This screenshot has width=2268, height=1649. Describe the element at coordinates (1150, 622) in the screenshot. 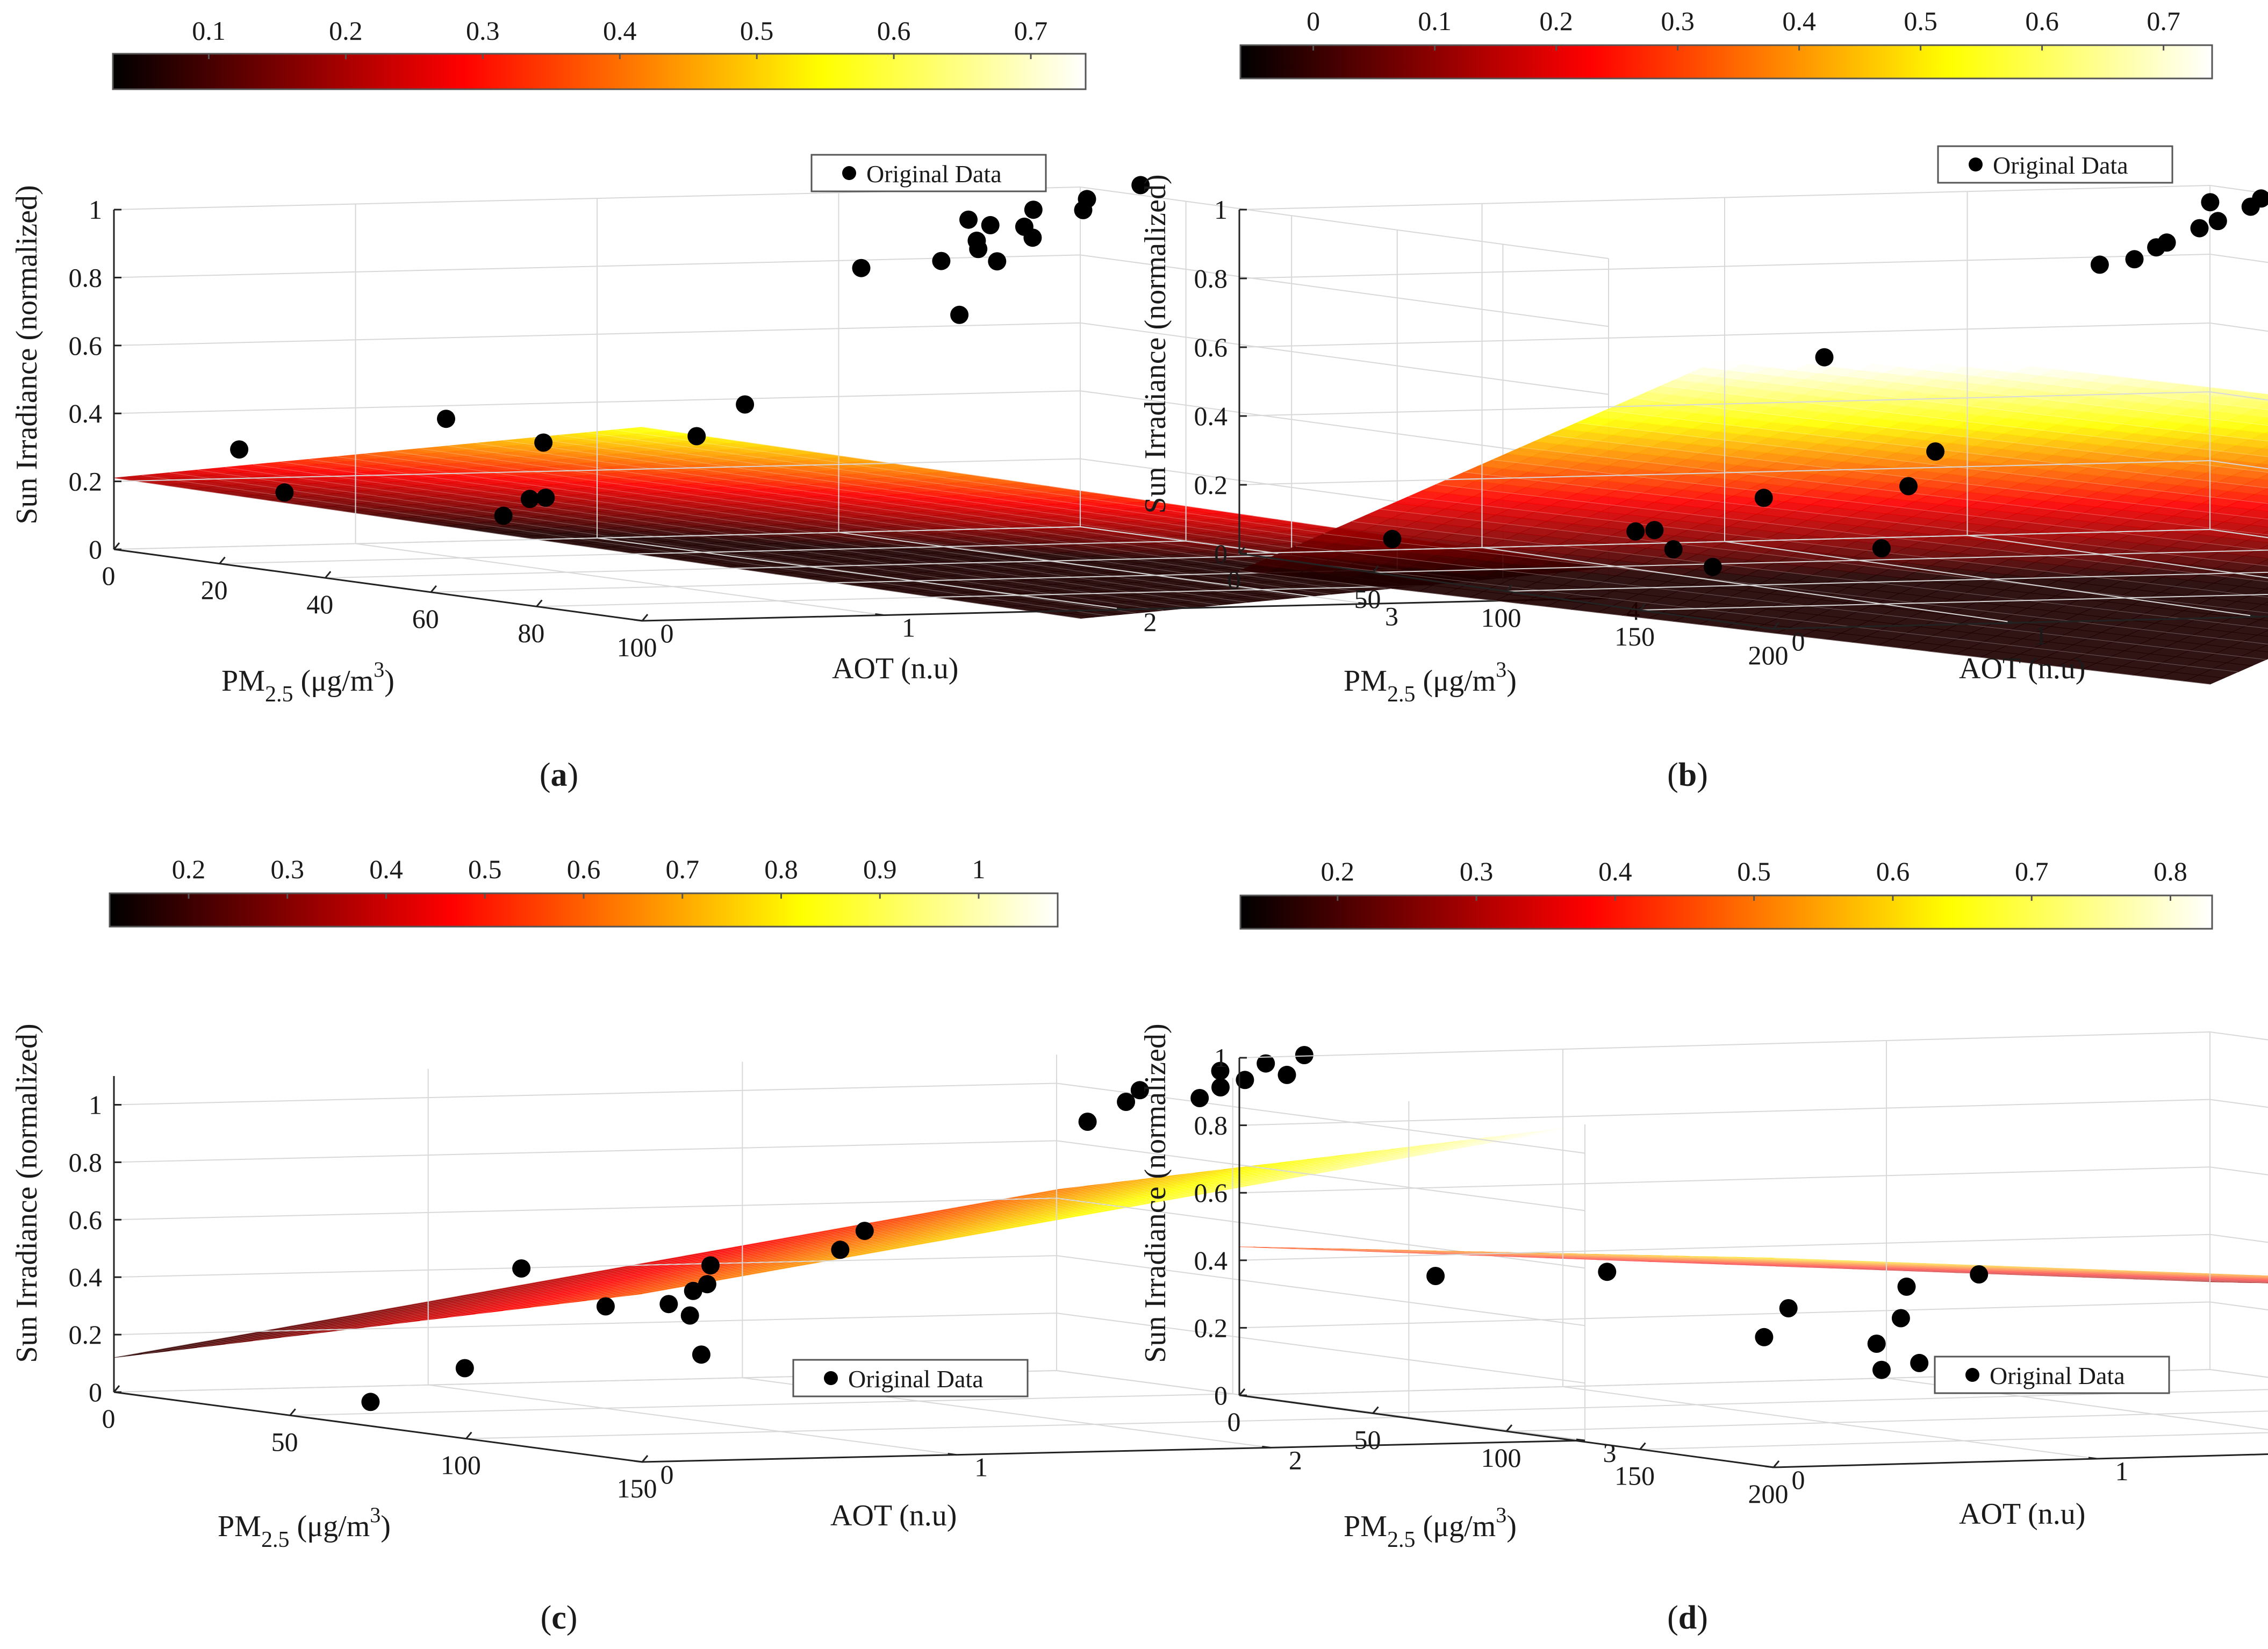

I see `y-tick-label: 2` at that location.